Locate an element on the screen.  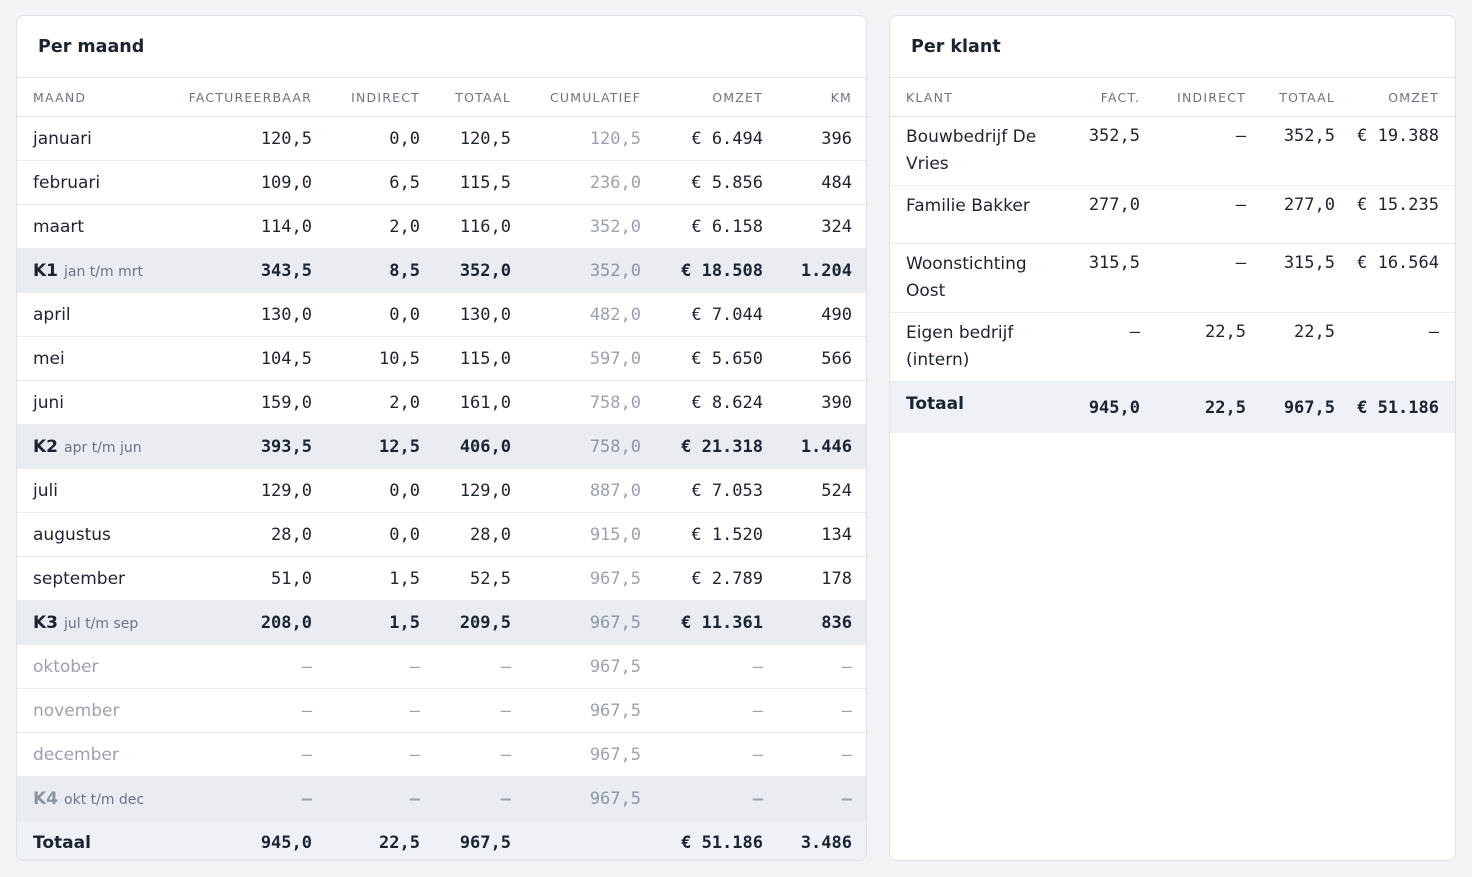
quarter-label: K3 is located at coordinates (46, 622).